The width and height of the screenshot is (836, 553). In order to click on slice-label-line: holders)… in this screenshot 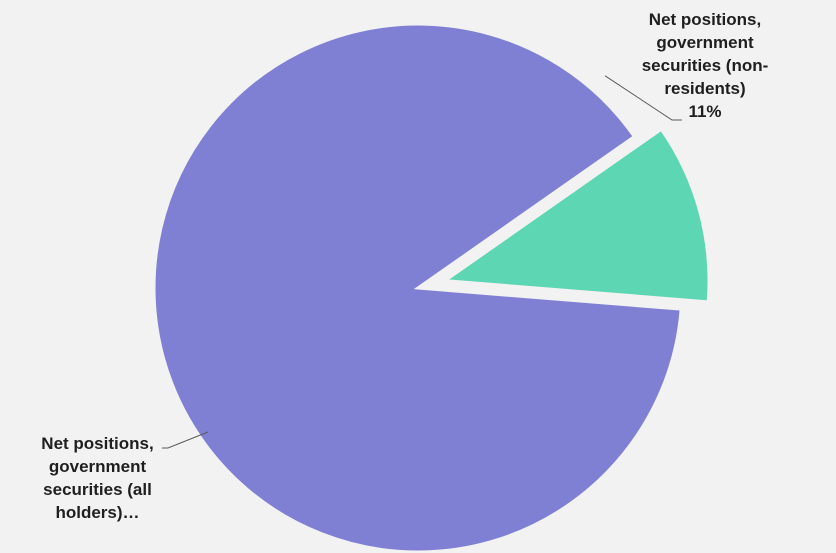, I will do `click(97, 512)`.